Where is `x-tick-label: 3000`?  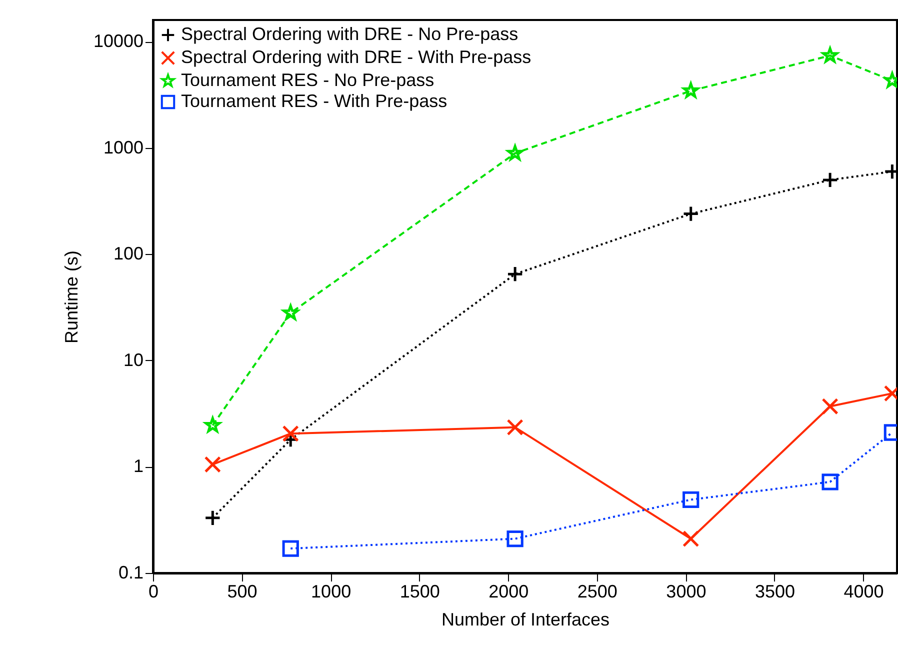 x-tick-label: 3000 is located at coordinates (686, 592).